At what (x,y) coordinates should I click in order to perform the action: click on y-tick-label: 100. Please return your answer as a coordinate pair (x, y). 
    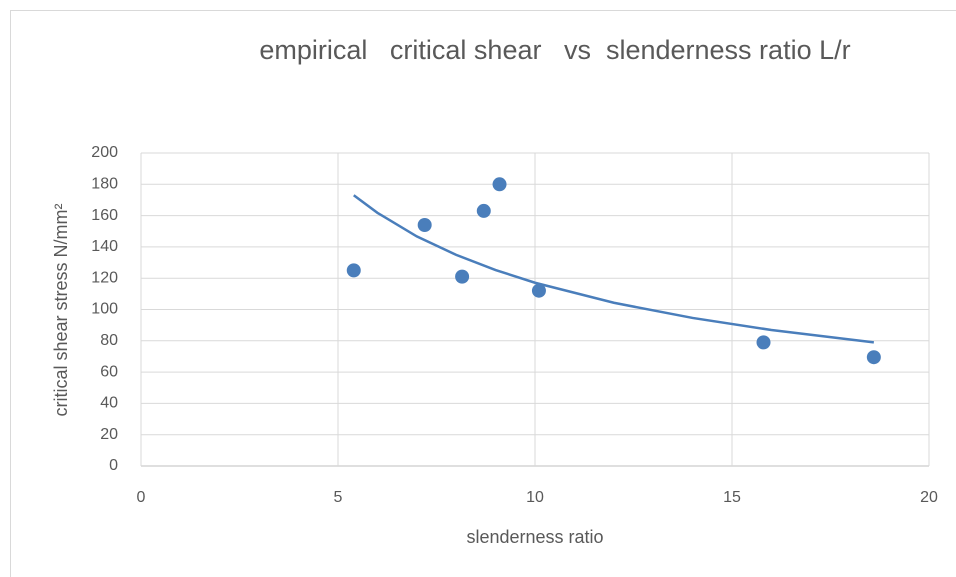
    Looking at the image, I should click on (104, 309).